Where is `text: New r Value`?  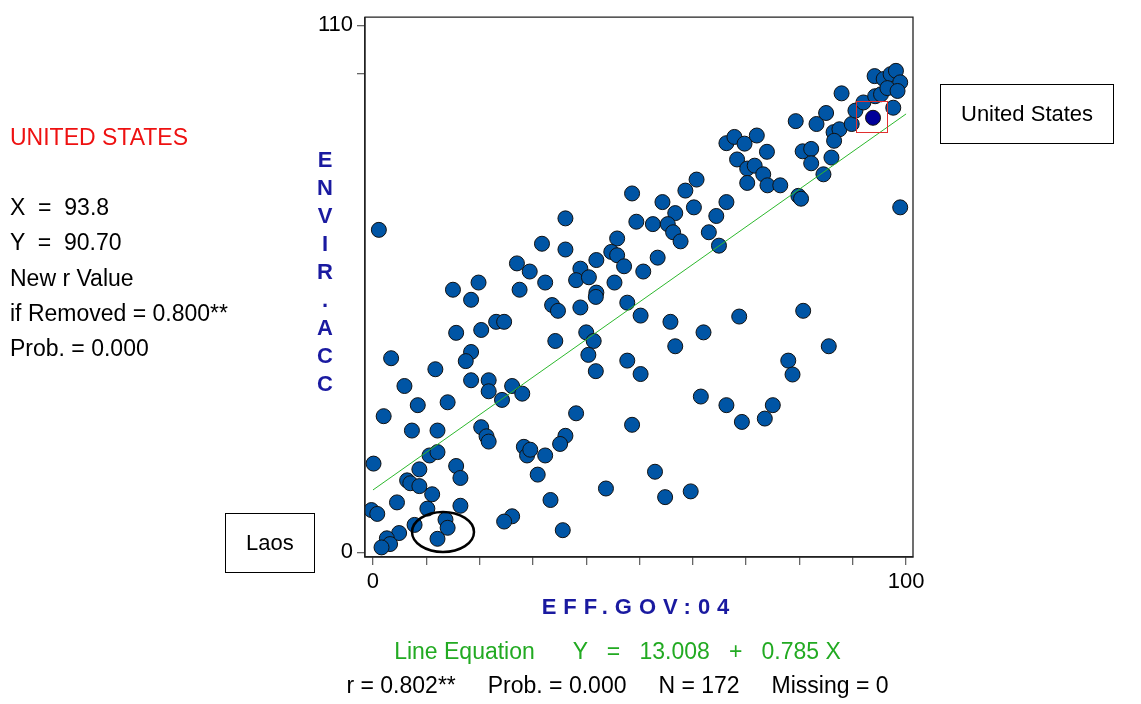 text: New r Value is located at coordinates (72, 278).